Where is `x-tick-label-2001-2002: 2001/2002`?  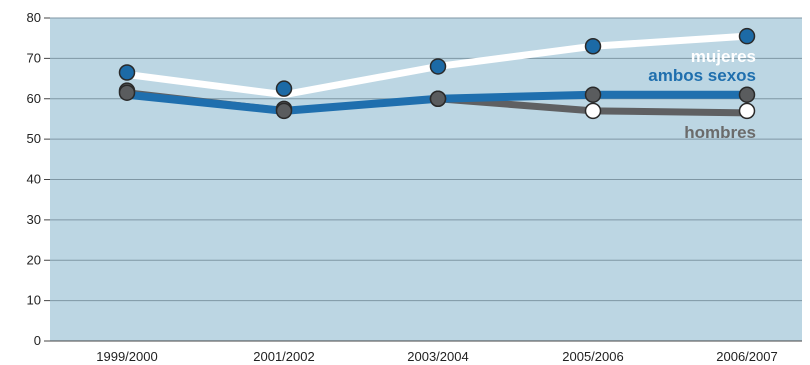
x-tick-label-2001-2002: 2001/2002 is located at coordinates (283, 356).